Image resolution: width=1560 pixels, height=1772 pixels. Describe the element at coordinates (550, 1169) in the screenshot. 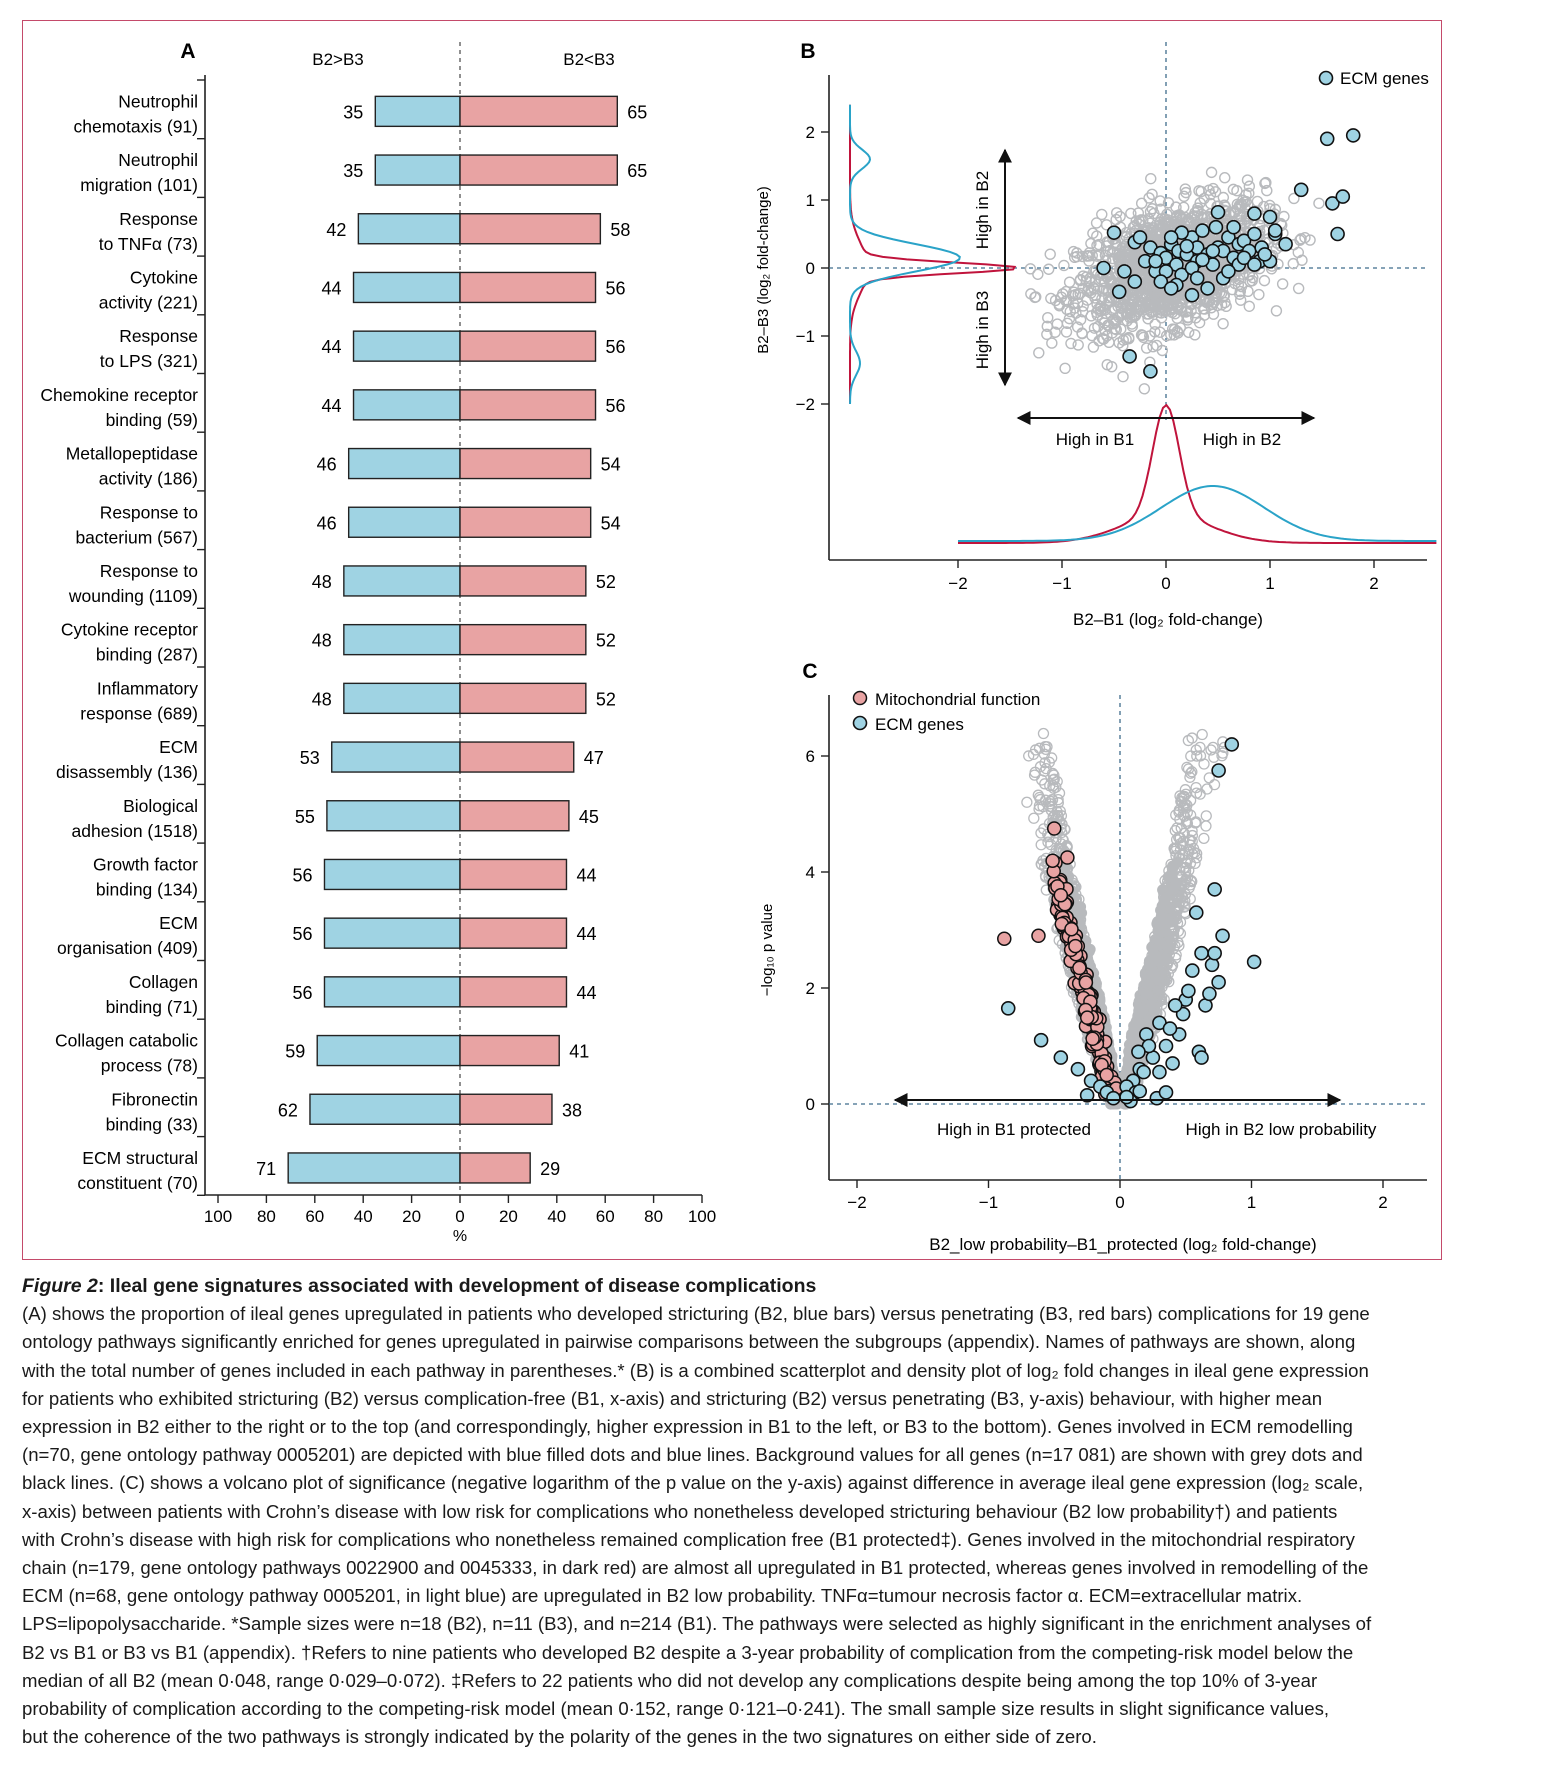

I see `bar-value-right: 29` at that location.